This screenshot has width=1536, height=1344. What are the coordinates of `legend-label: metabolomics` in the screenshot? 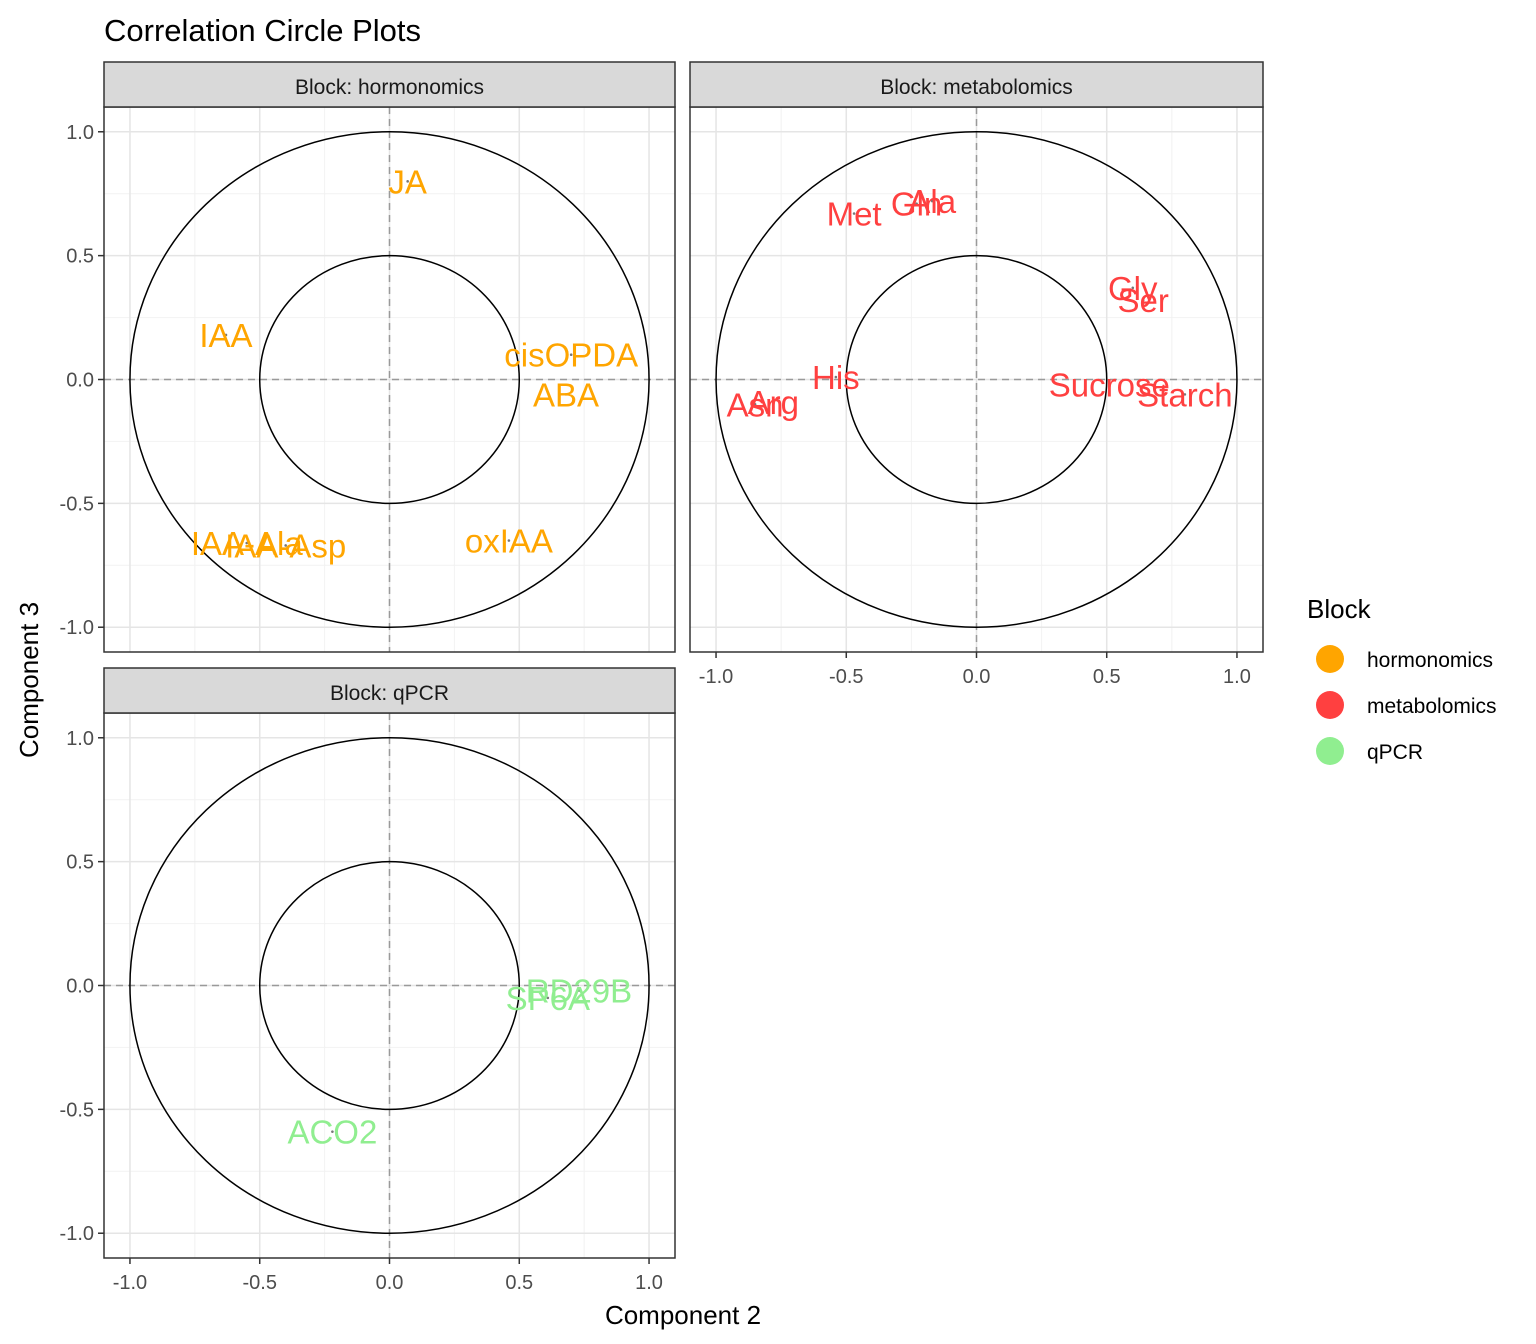 It's located at (1432, 706).